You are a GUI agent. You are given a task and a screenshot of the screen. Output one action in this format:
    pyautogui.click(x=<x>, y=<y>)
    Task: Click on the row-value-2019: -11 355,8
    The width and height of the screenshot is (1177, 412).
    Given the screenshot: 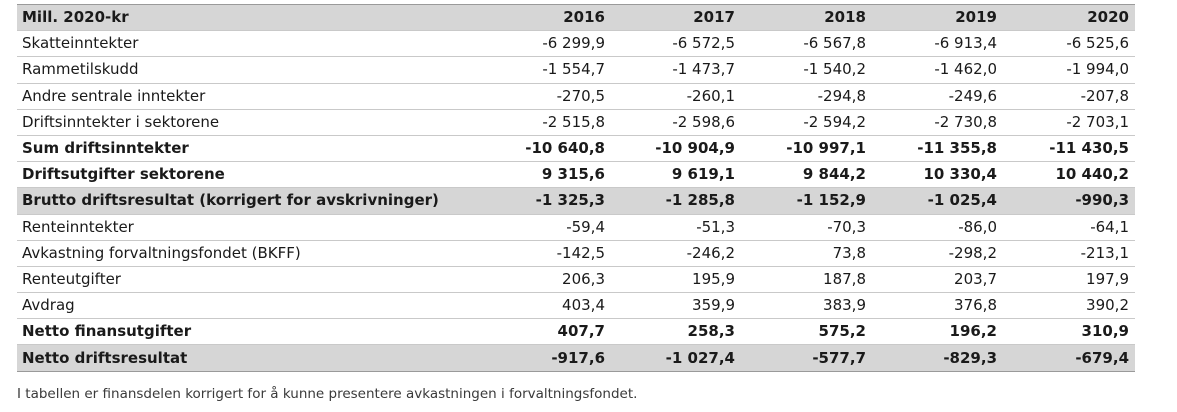 What is the action you would take?
    pyautogui.click(x=937, y=149)
    